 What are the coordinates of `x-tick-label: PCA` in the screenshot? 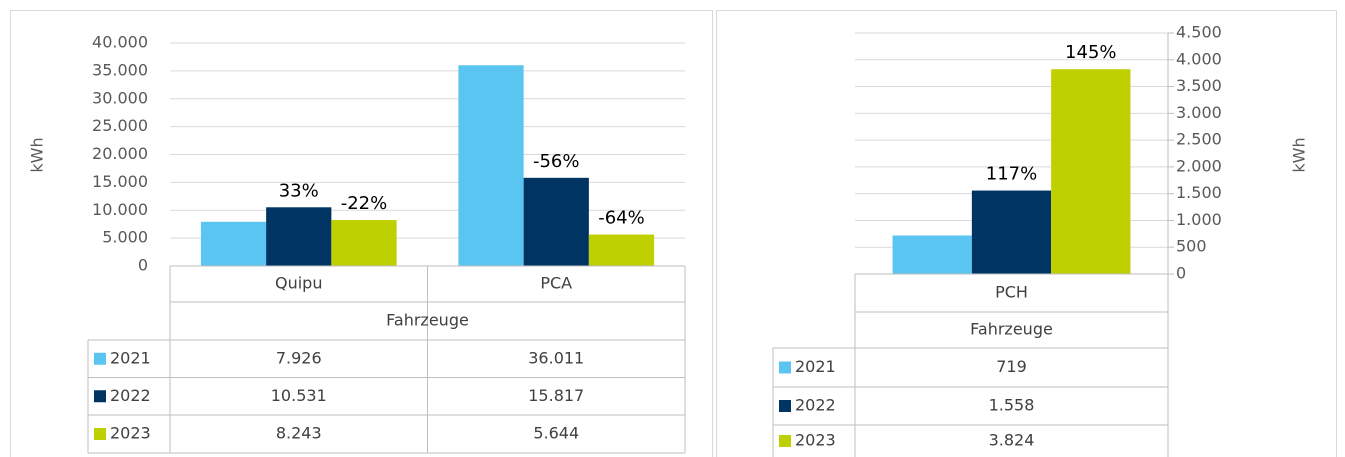 It's located at (556, 283).